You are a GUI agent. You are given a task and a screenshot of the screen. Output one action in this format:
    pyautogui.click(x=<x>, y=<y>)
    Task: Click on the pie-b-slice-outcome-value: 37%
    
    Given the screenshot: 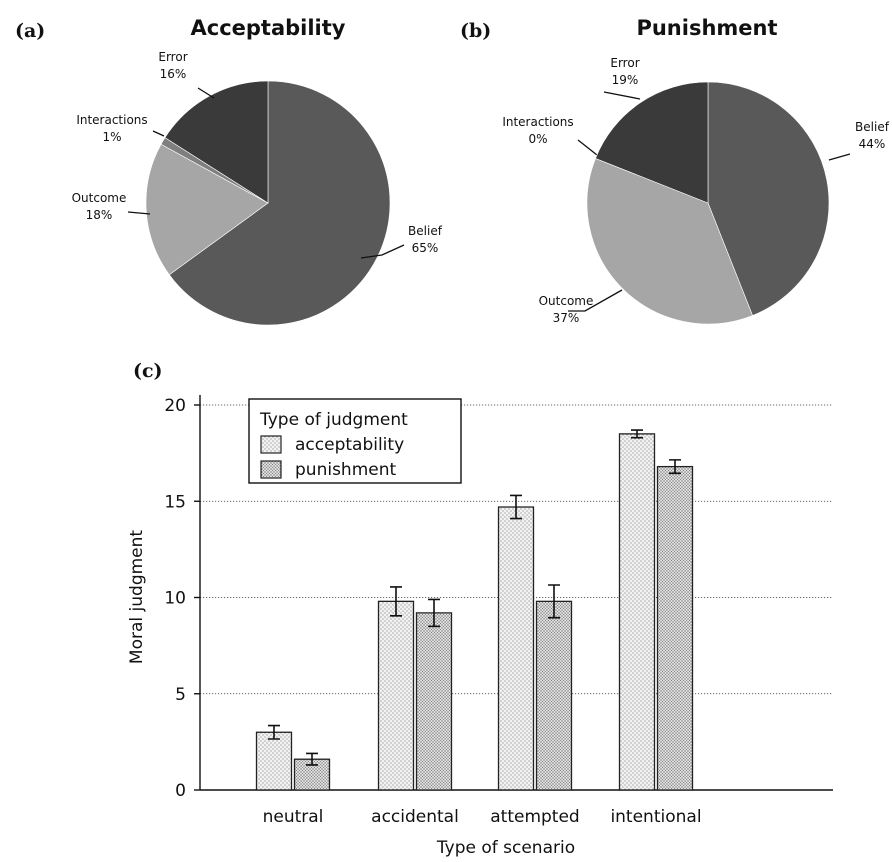 What is the action you would take?
    pyautogui.click(x=566, y=318)
    